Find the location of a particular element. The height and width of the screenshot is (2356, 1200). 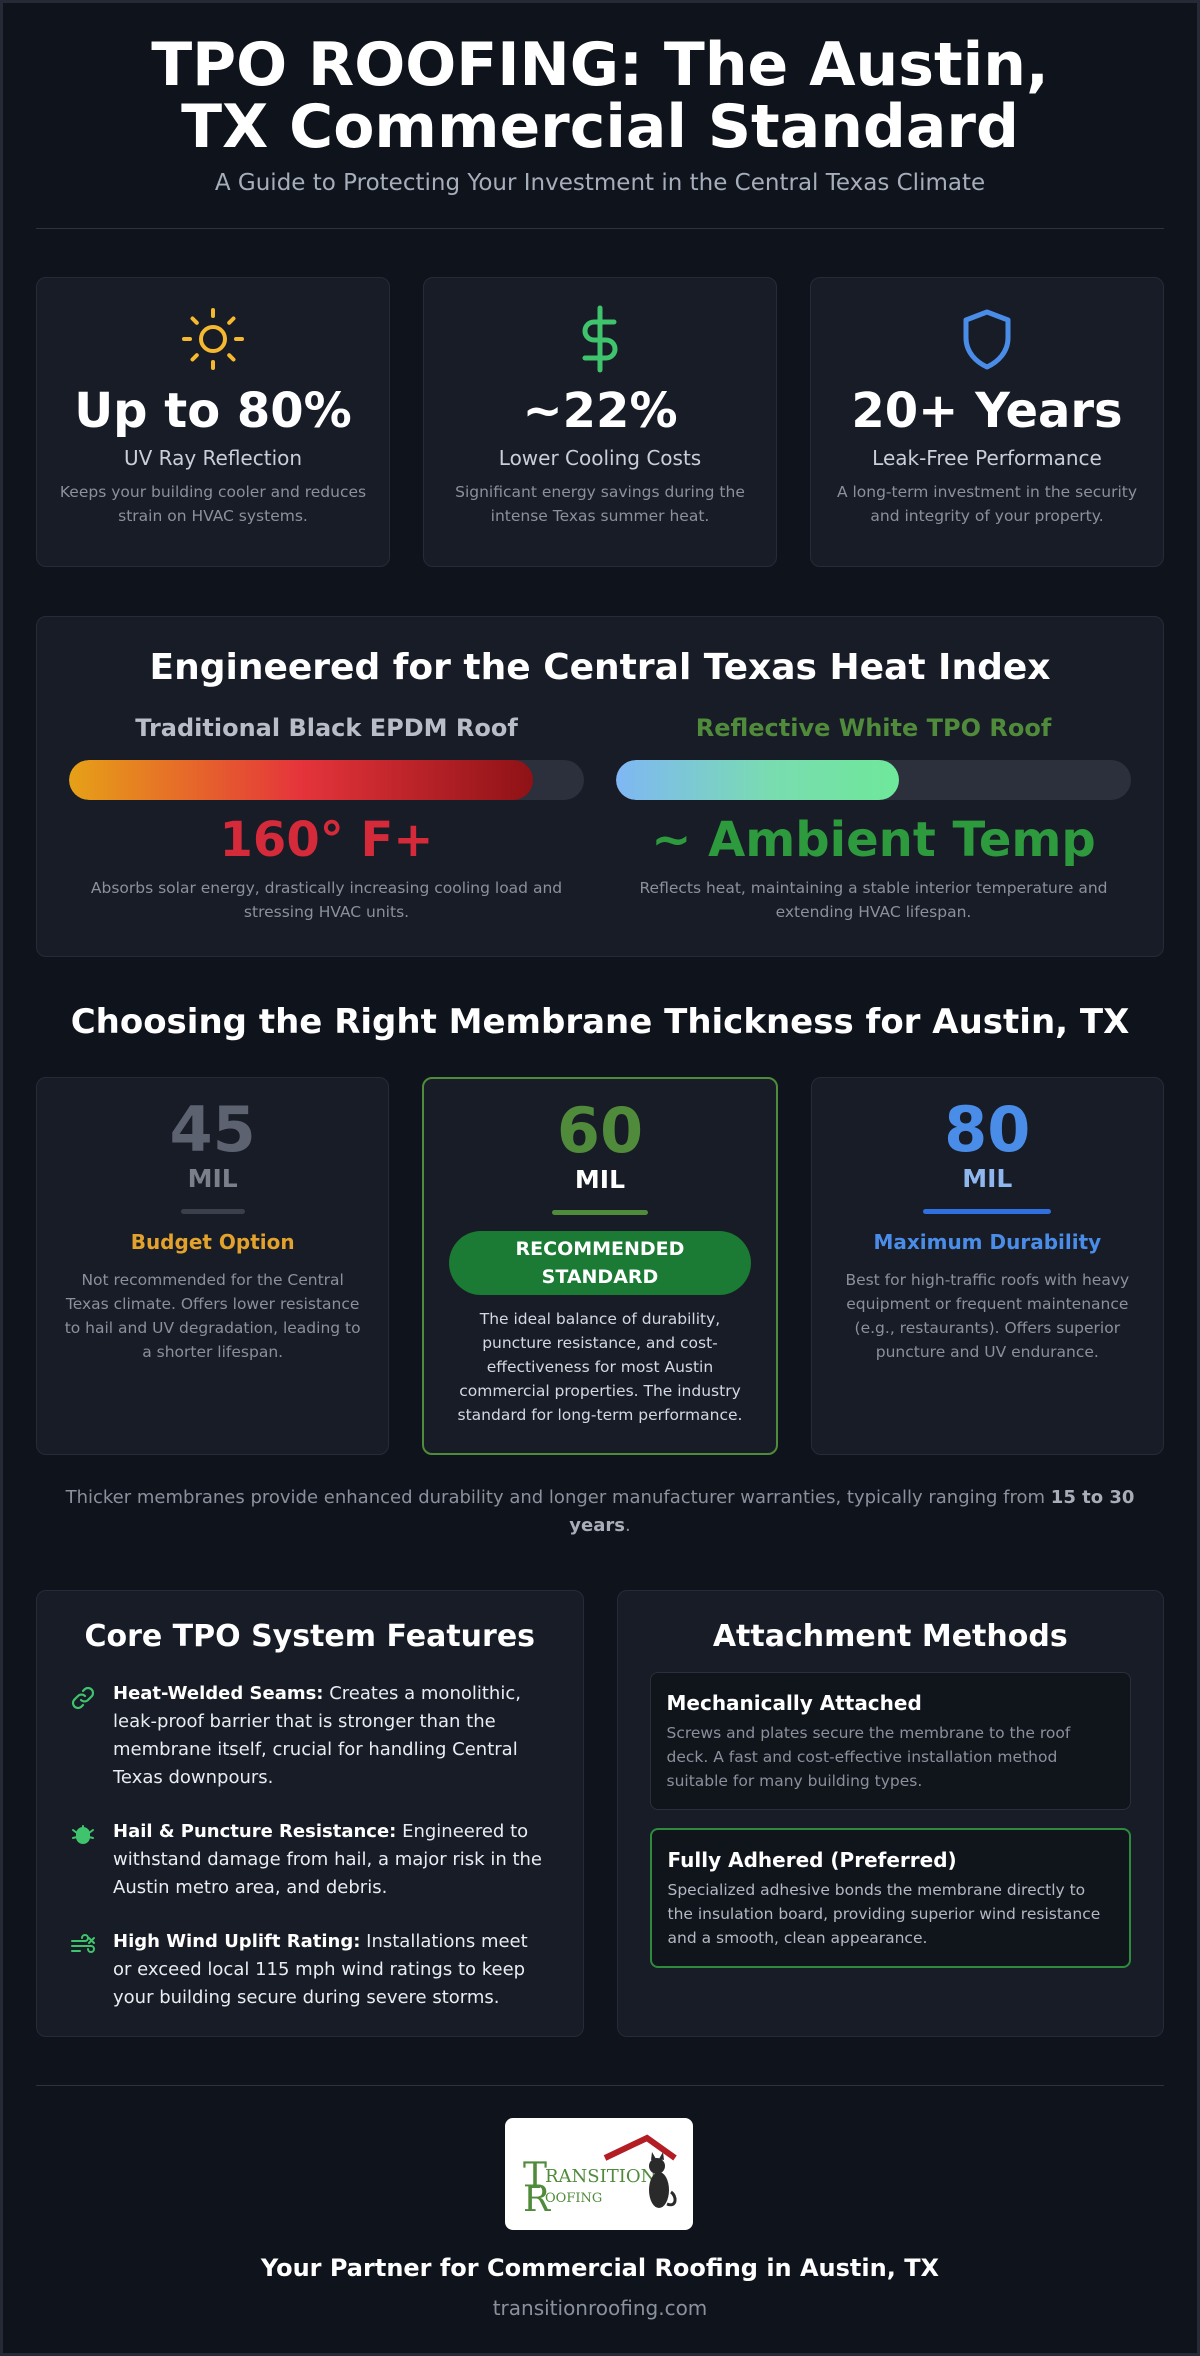

recommended-badge: RECOMMENDED STANDARD is located at coordinates (599, 1263).